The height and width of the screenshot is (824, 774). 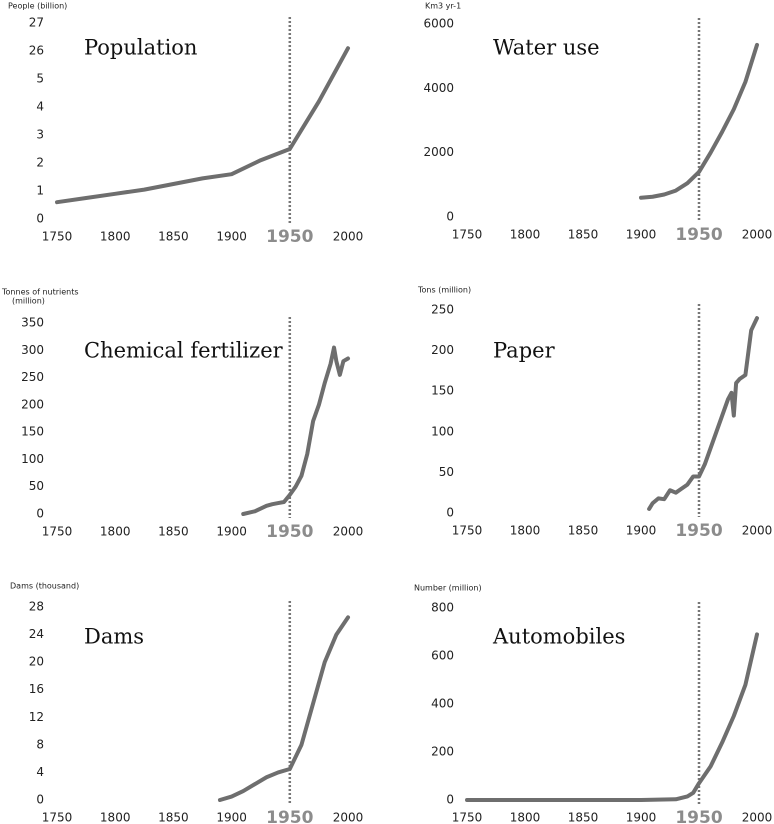 What do you see at coordinates (558, 637) in the screenshot?
I see `chart-title: Automobiles` at bounding box center [558, 637].